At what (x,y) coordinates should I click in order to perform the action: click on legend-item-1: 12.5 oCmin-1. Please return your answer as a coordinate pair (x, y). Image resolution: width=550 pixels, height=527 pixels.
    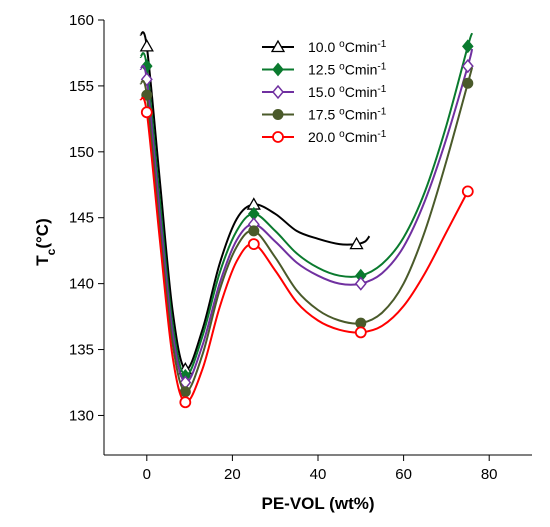
    Looking at the image, I should click on (324, 69).